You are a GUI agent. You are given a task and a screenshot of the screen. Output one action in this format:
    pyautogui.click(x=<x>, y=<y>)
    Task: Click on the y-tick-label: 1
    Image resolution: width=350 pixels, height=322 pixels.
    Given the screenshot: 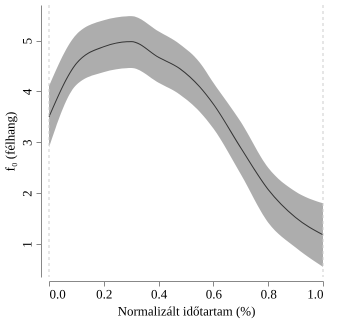 What is the action you would take?
    pyautogui.click(x=27, y=244)
    